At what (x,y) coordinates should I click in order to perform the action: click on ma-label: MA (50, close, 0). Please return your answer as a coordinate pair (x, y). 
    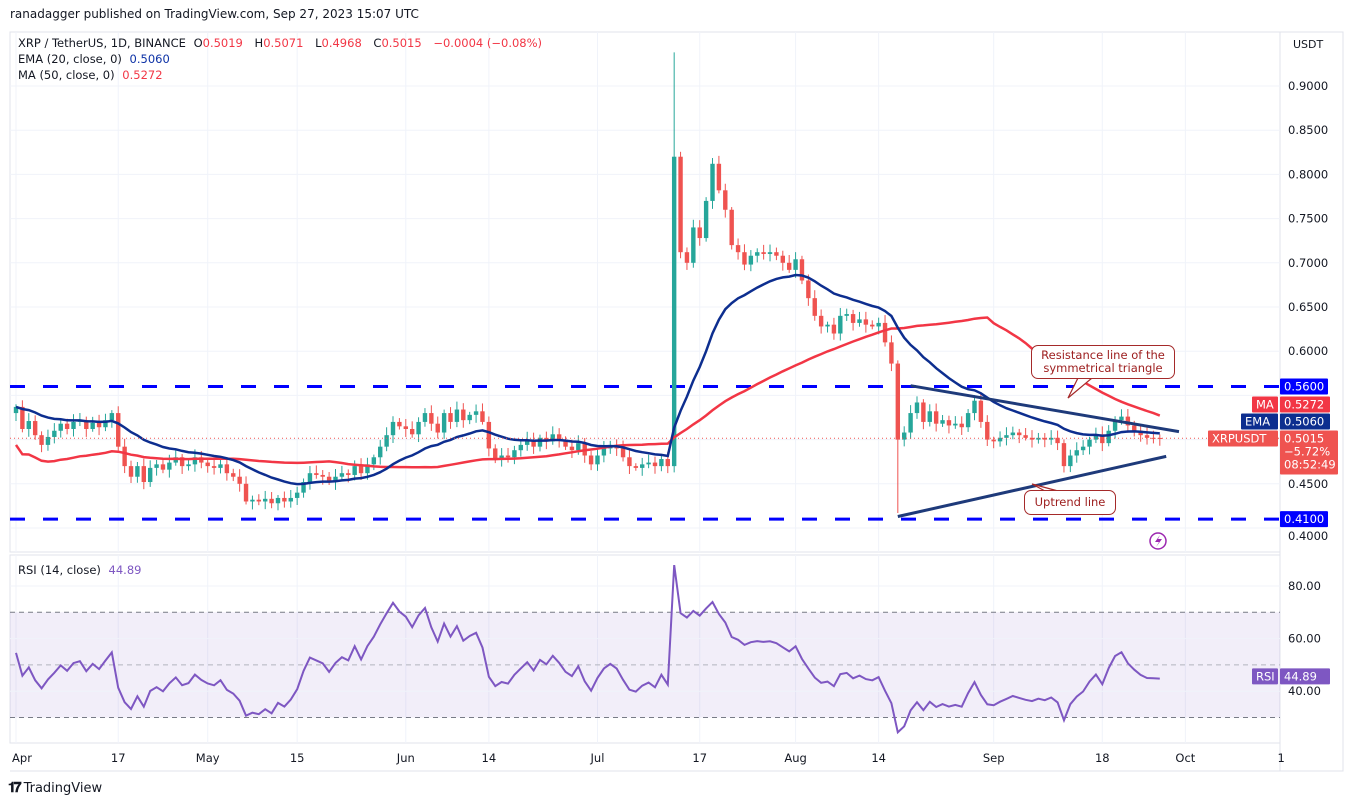
    Looking at the image, I should click on (66, 75).